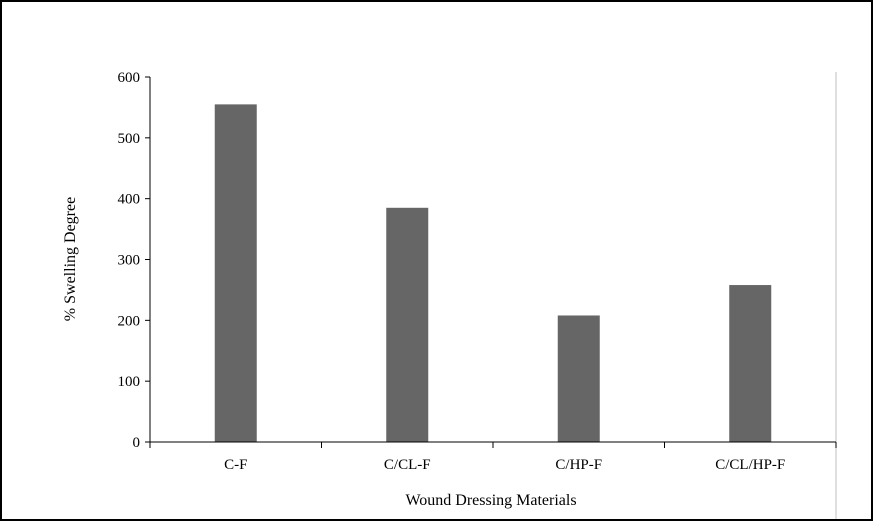  Describe the element at coordinates (129, 382) in the screenshot. I see `y-tick-label: 100` at that location.